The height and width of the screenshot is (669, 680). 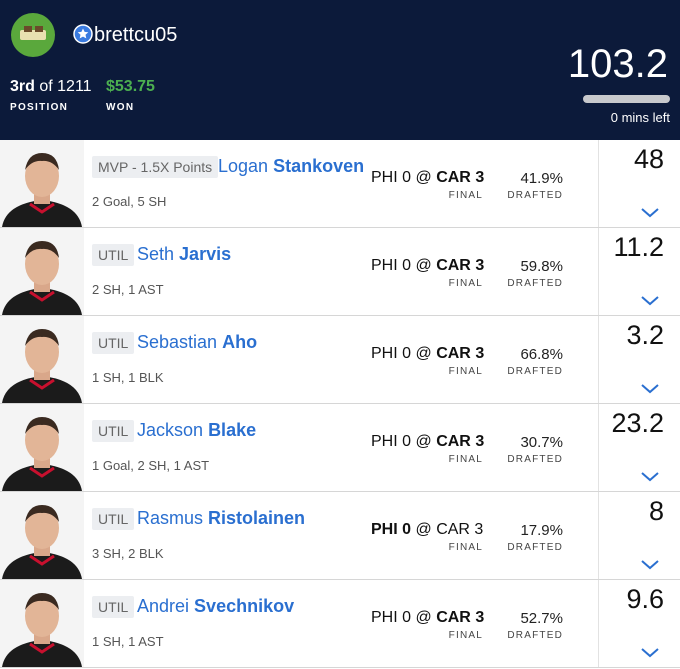 What do you see at coordinates (151, 465) in the screenshot?
I see `player-stats: 1 Goal, 2 SH, 1 AST` at bounding box center [151, 465].